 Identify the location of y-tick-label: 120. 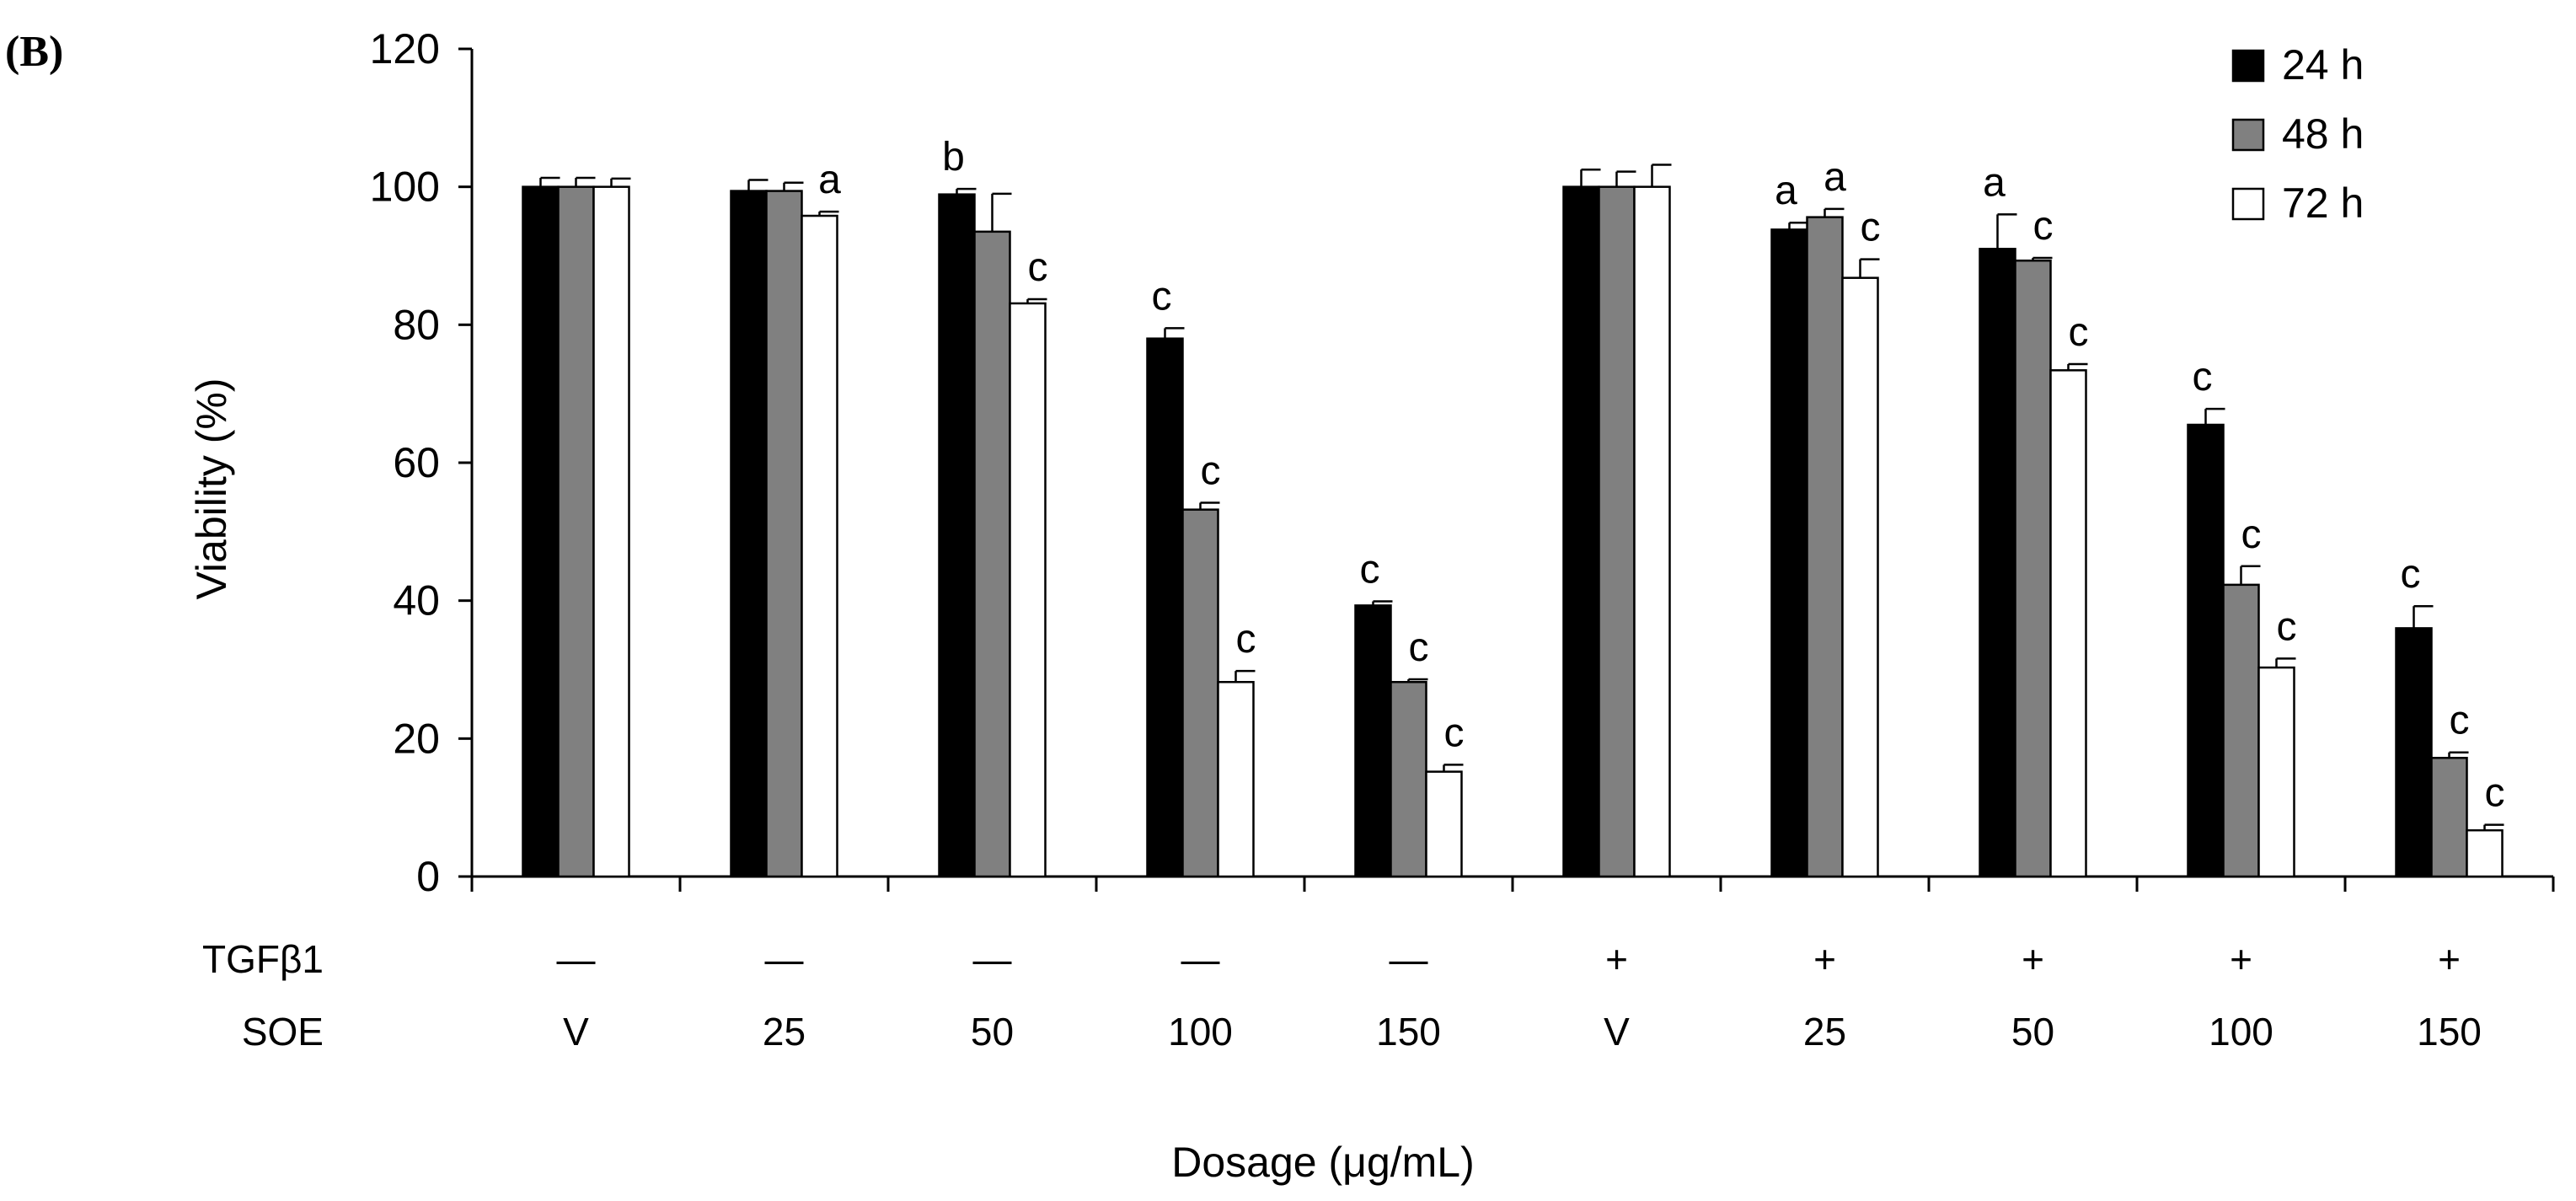
(405, 48).